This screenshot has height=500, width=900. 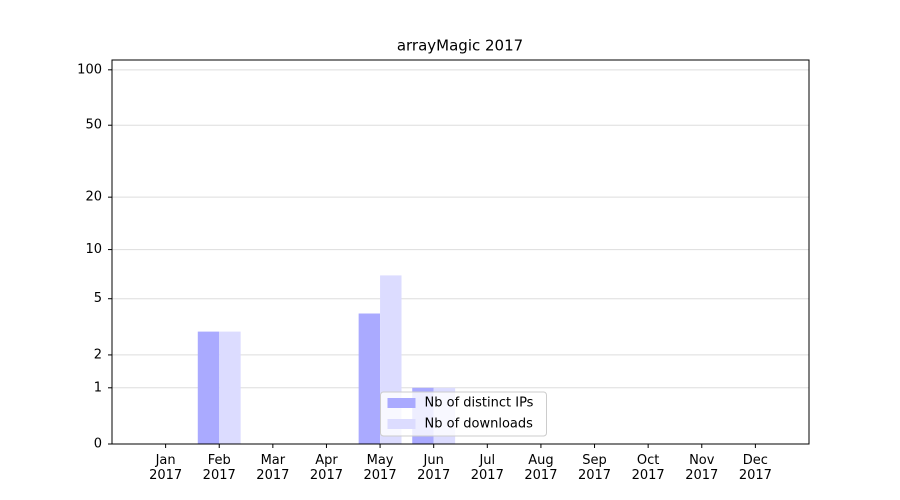 What do you see at coordinates (541, 468) in the screenshot?
I see `x-tick-label: Aug 2017` at bounding box center [541, 468].